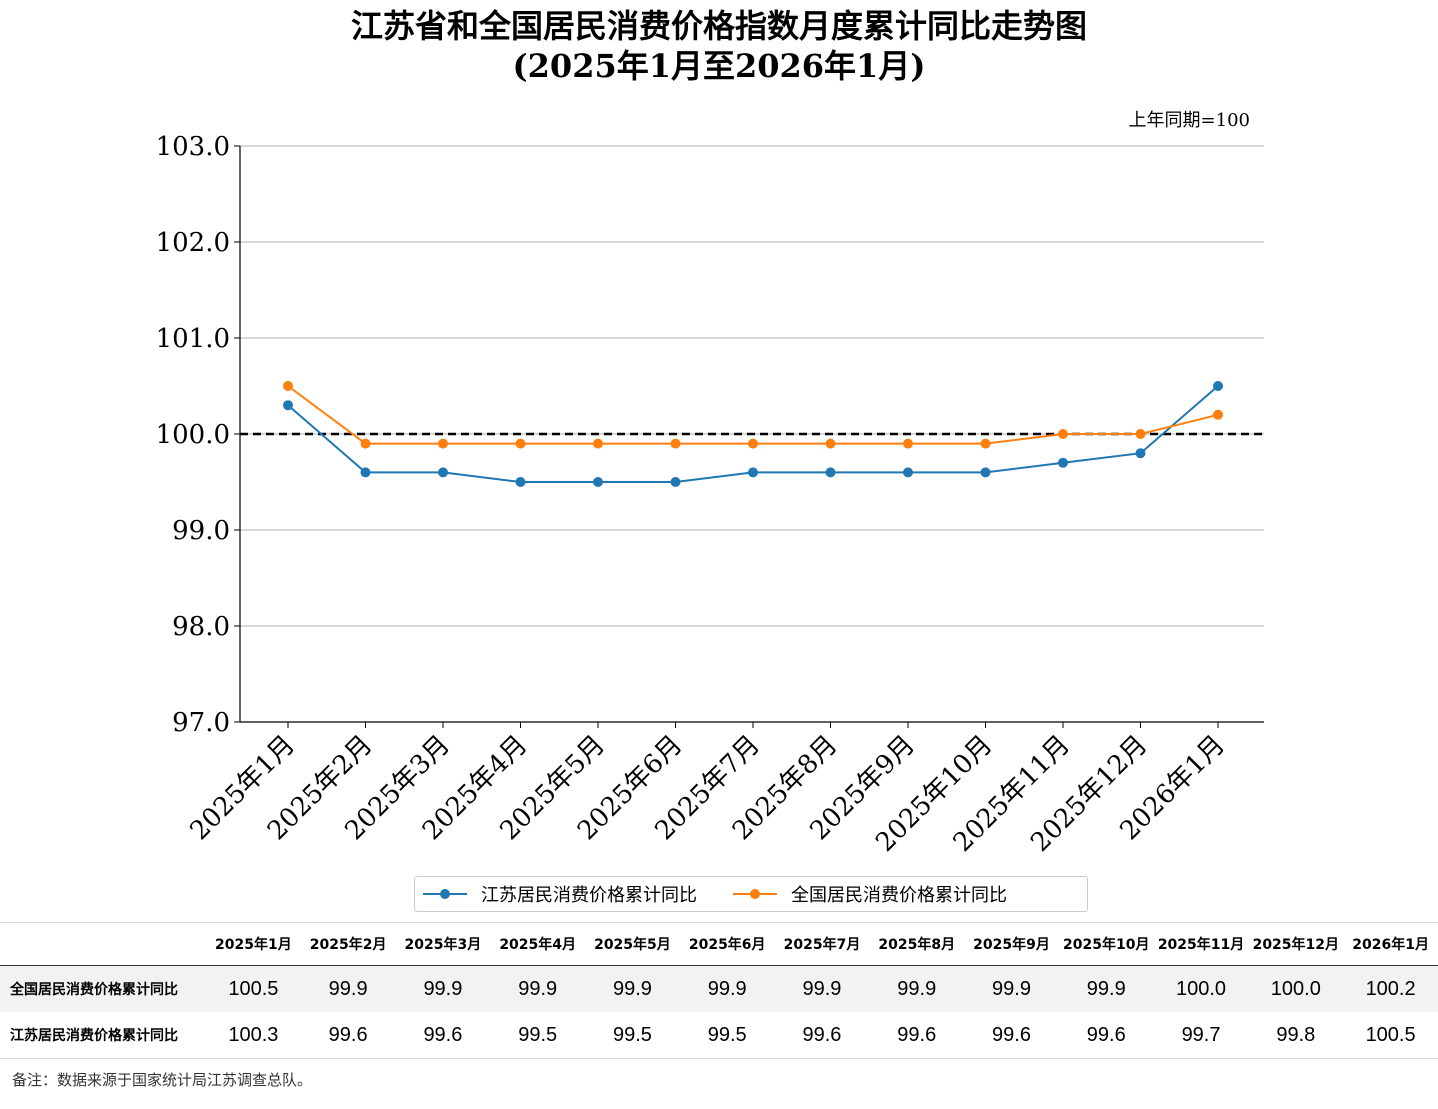 The image size is (1438, 1109). I want to click on legend-item: 江苏居民消费价格累计同比, so click(560, 894).